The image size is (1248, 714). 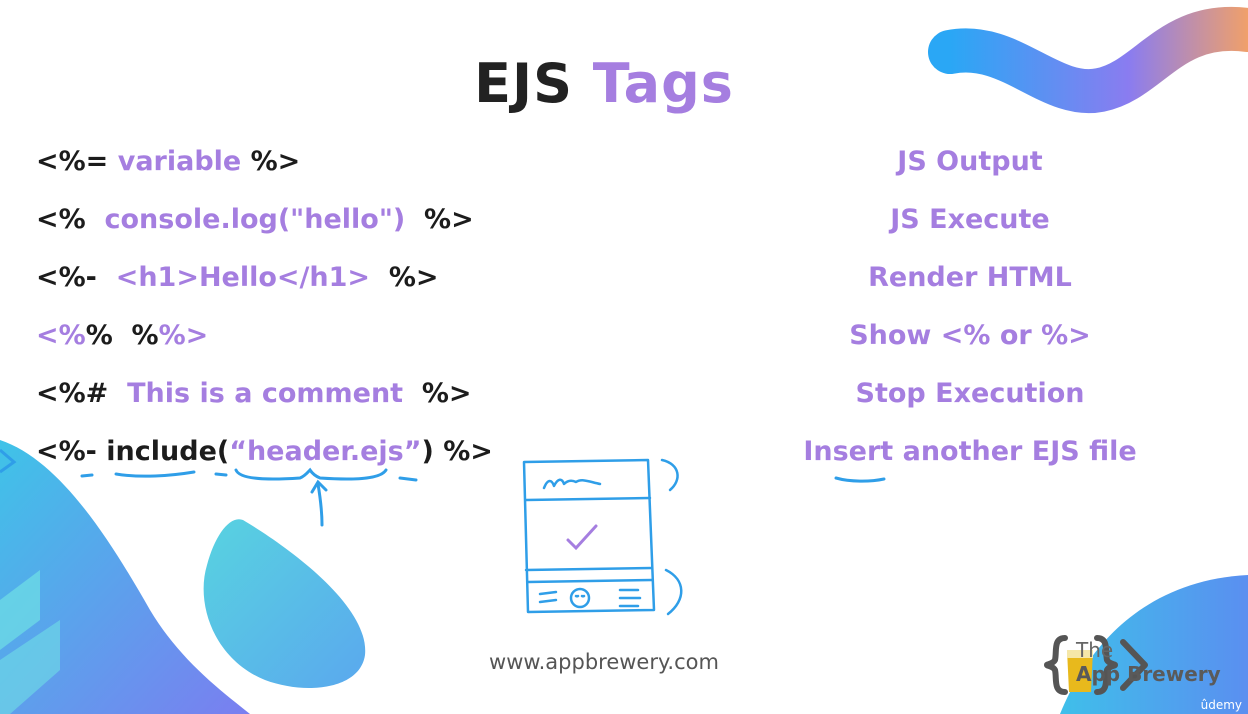 What do you see at coordinates (1221, 705) in the screenshot?
I see `udemy-watermark: ûdemy` at bounding box center [1221, 705].